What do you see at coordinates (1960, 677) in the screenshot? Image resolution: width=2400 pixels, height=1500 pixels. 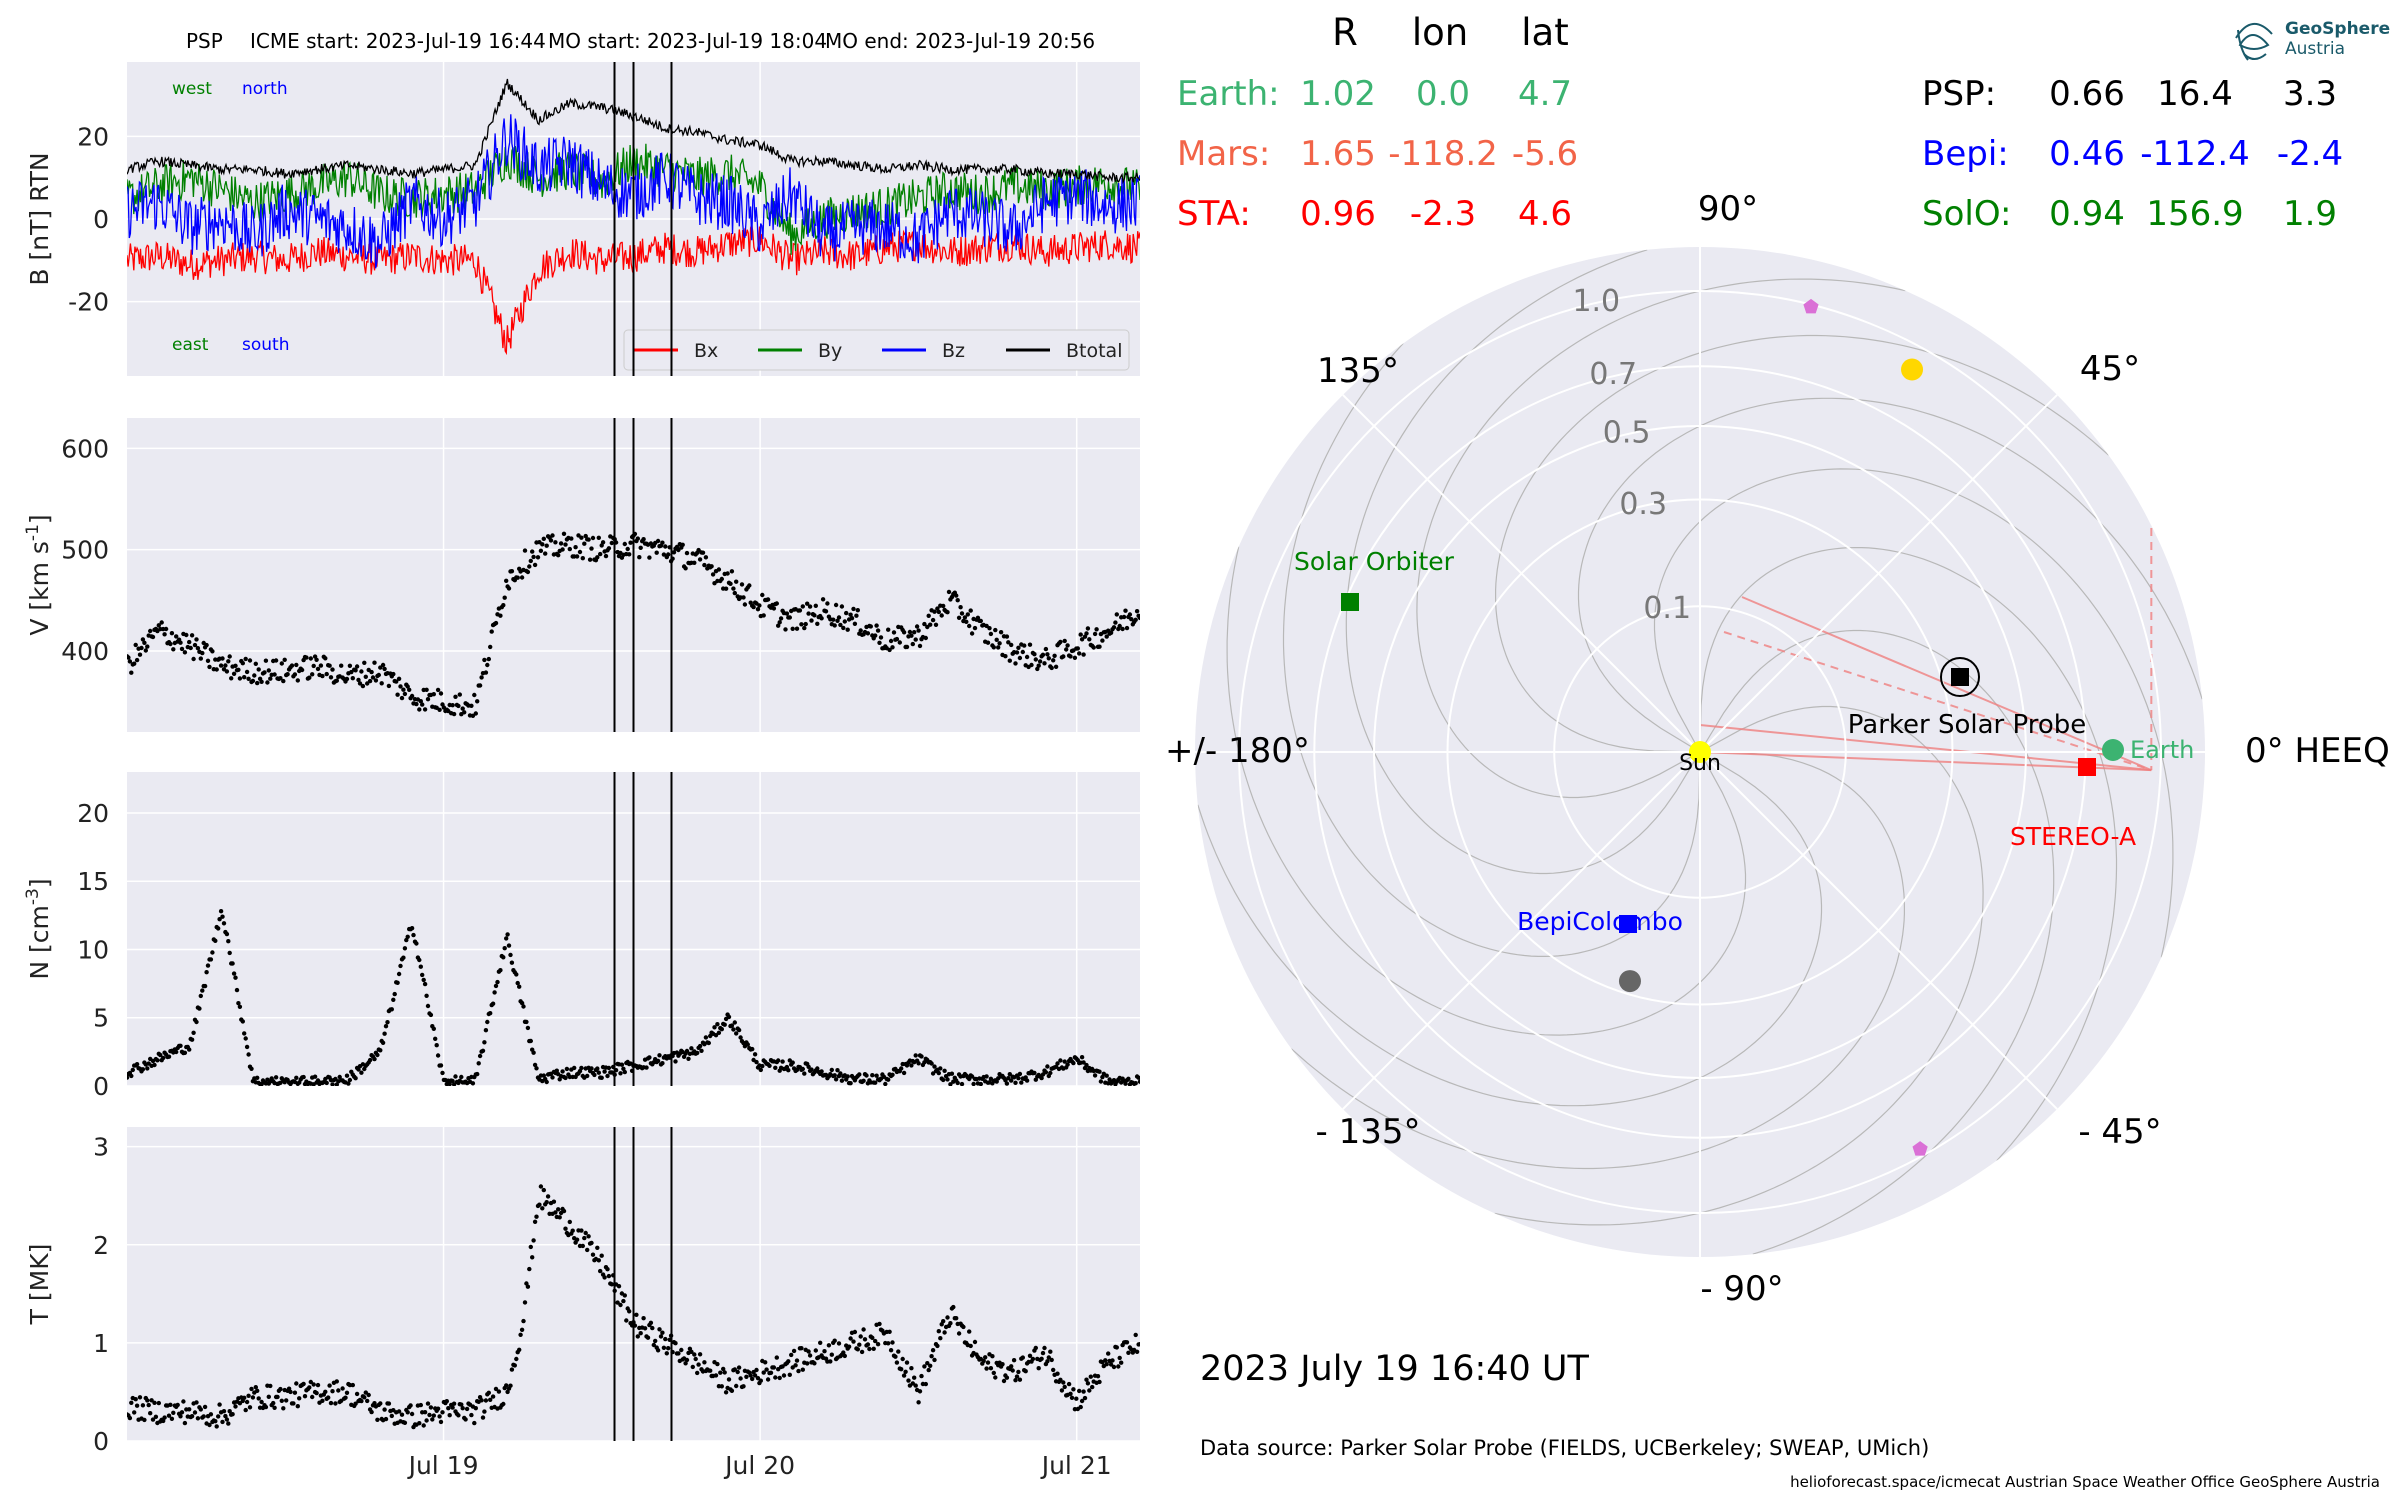 I see `psp-ring` at bounding box center [1960, 677].